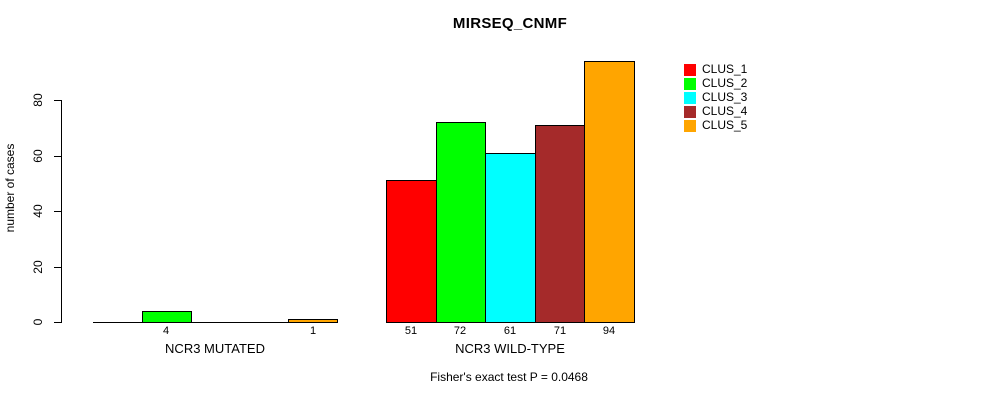 The image size is (990, 400). I want to click on category-label-mutated: NCR3 MUTATED, so click(215, 348).